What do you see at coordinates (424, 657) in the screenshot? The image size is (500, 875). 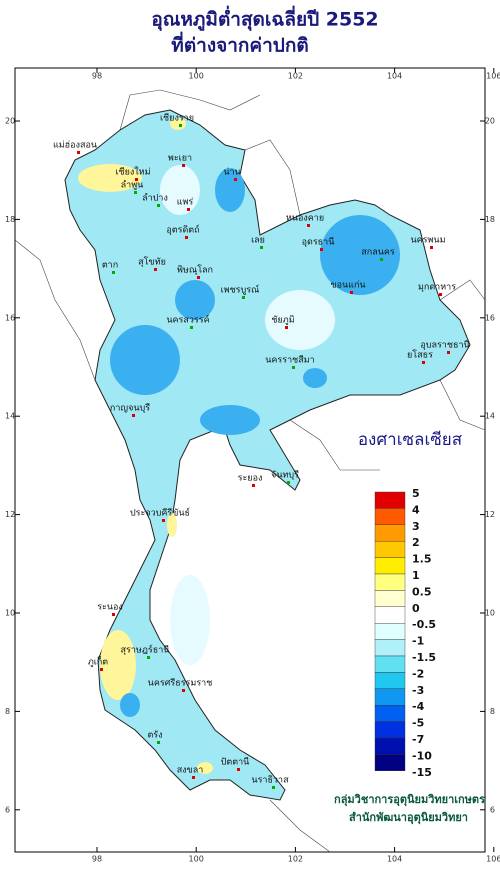 I see `legend-label: -1.5` at bounding box center [424, 657].